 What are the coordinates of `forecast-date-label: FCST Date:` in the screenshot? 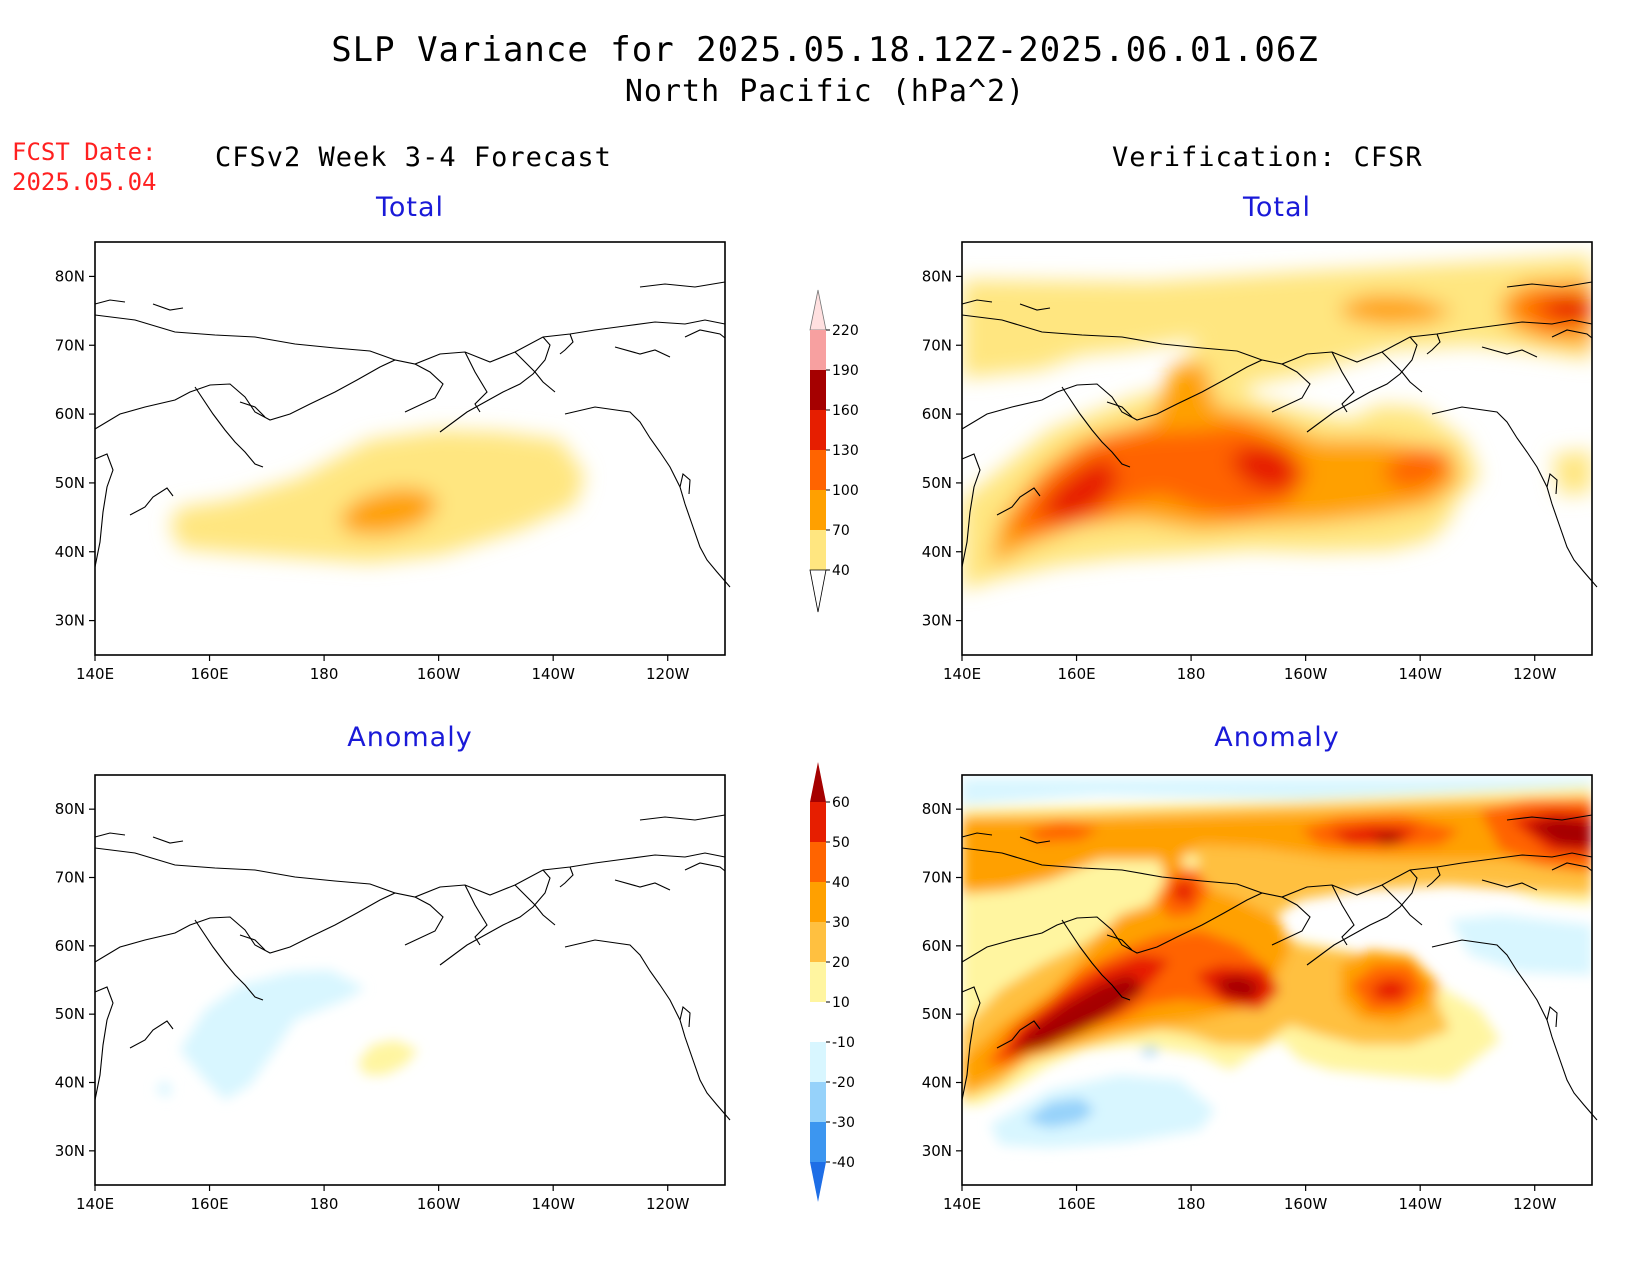 It's located at (84, 152).